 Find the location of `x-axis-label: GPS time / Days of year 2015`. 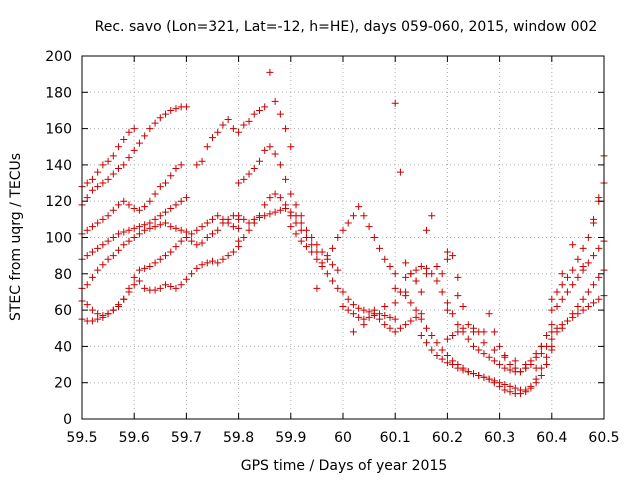

x-axis-label: GPS time / Days of year 2015 is located at coordinates (344, 466).